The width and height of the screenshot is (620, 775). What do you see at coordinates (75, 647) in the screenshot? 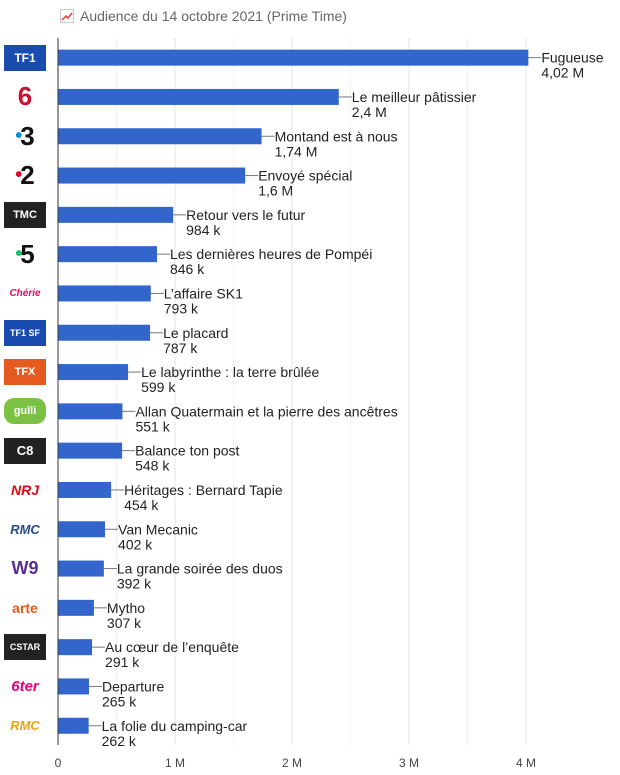
I see `bar-cstar` at bounding box center [75, 647].